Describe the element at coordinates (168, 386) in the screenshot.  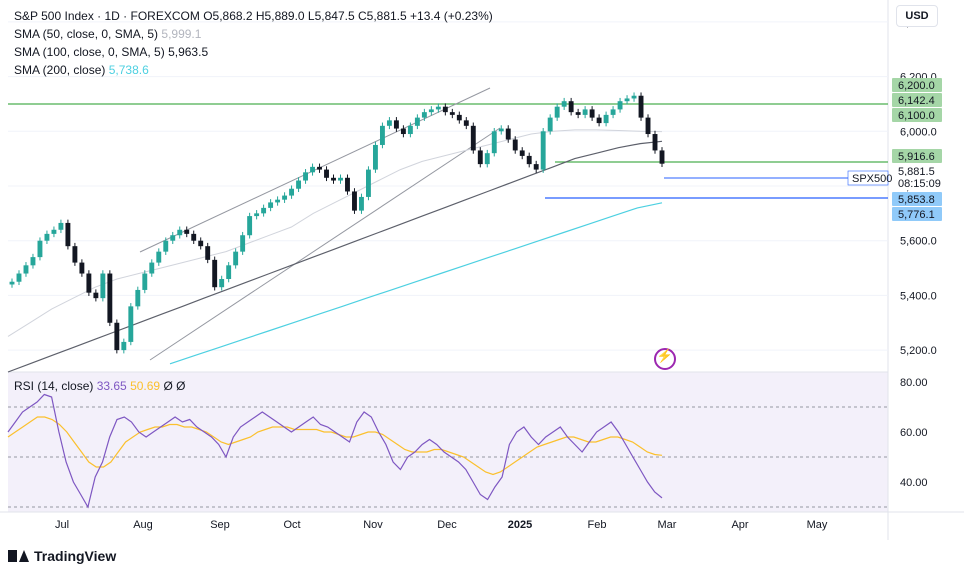
I see `rsi-extra-1: Ø` at that location.